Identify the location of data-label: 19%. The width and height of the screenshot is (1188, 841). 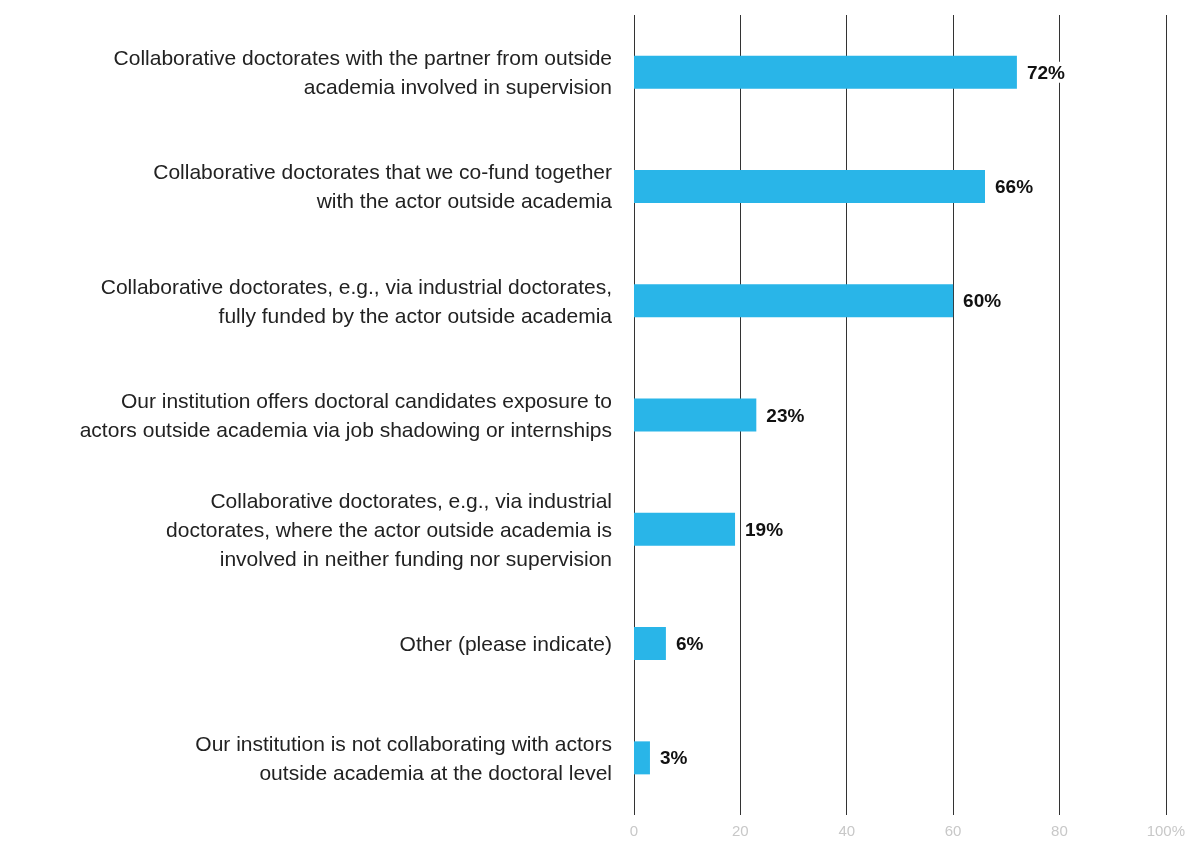
(764, 529).